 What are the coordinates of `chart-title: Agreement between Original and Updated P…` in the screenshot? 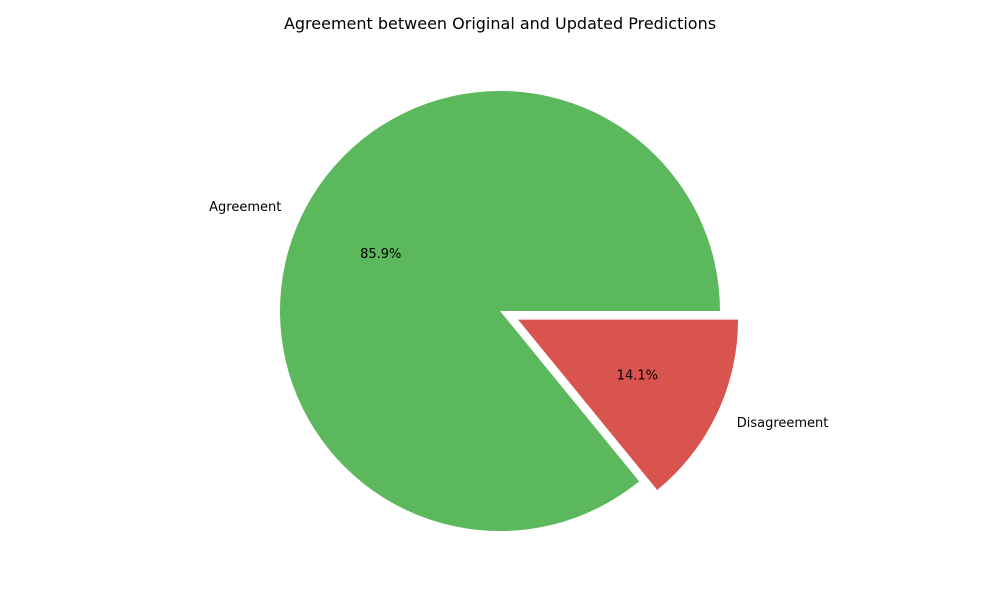 It's located at (500, 23).